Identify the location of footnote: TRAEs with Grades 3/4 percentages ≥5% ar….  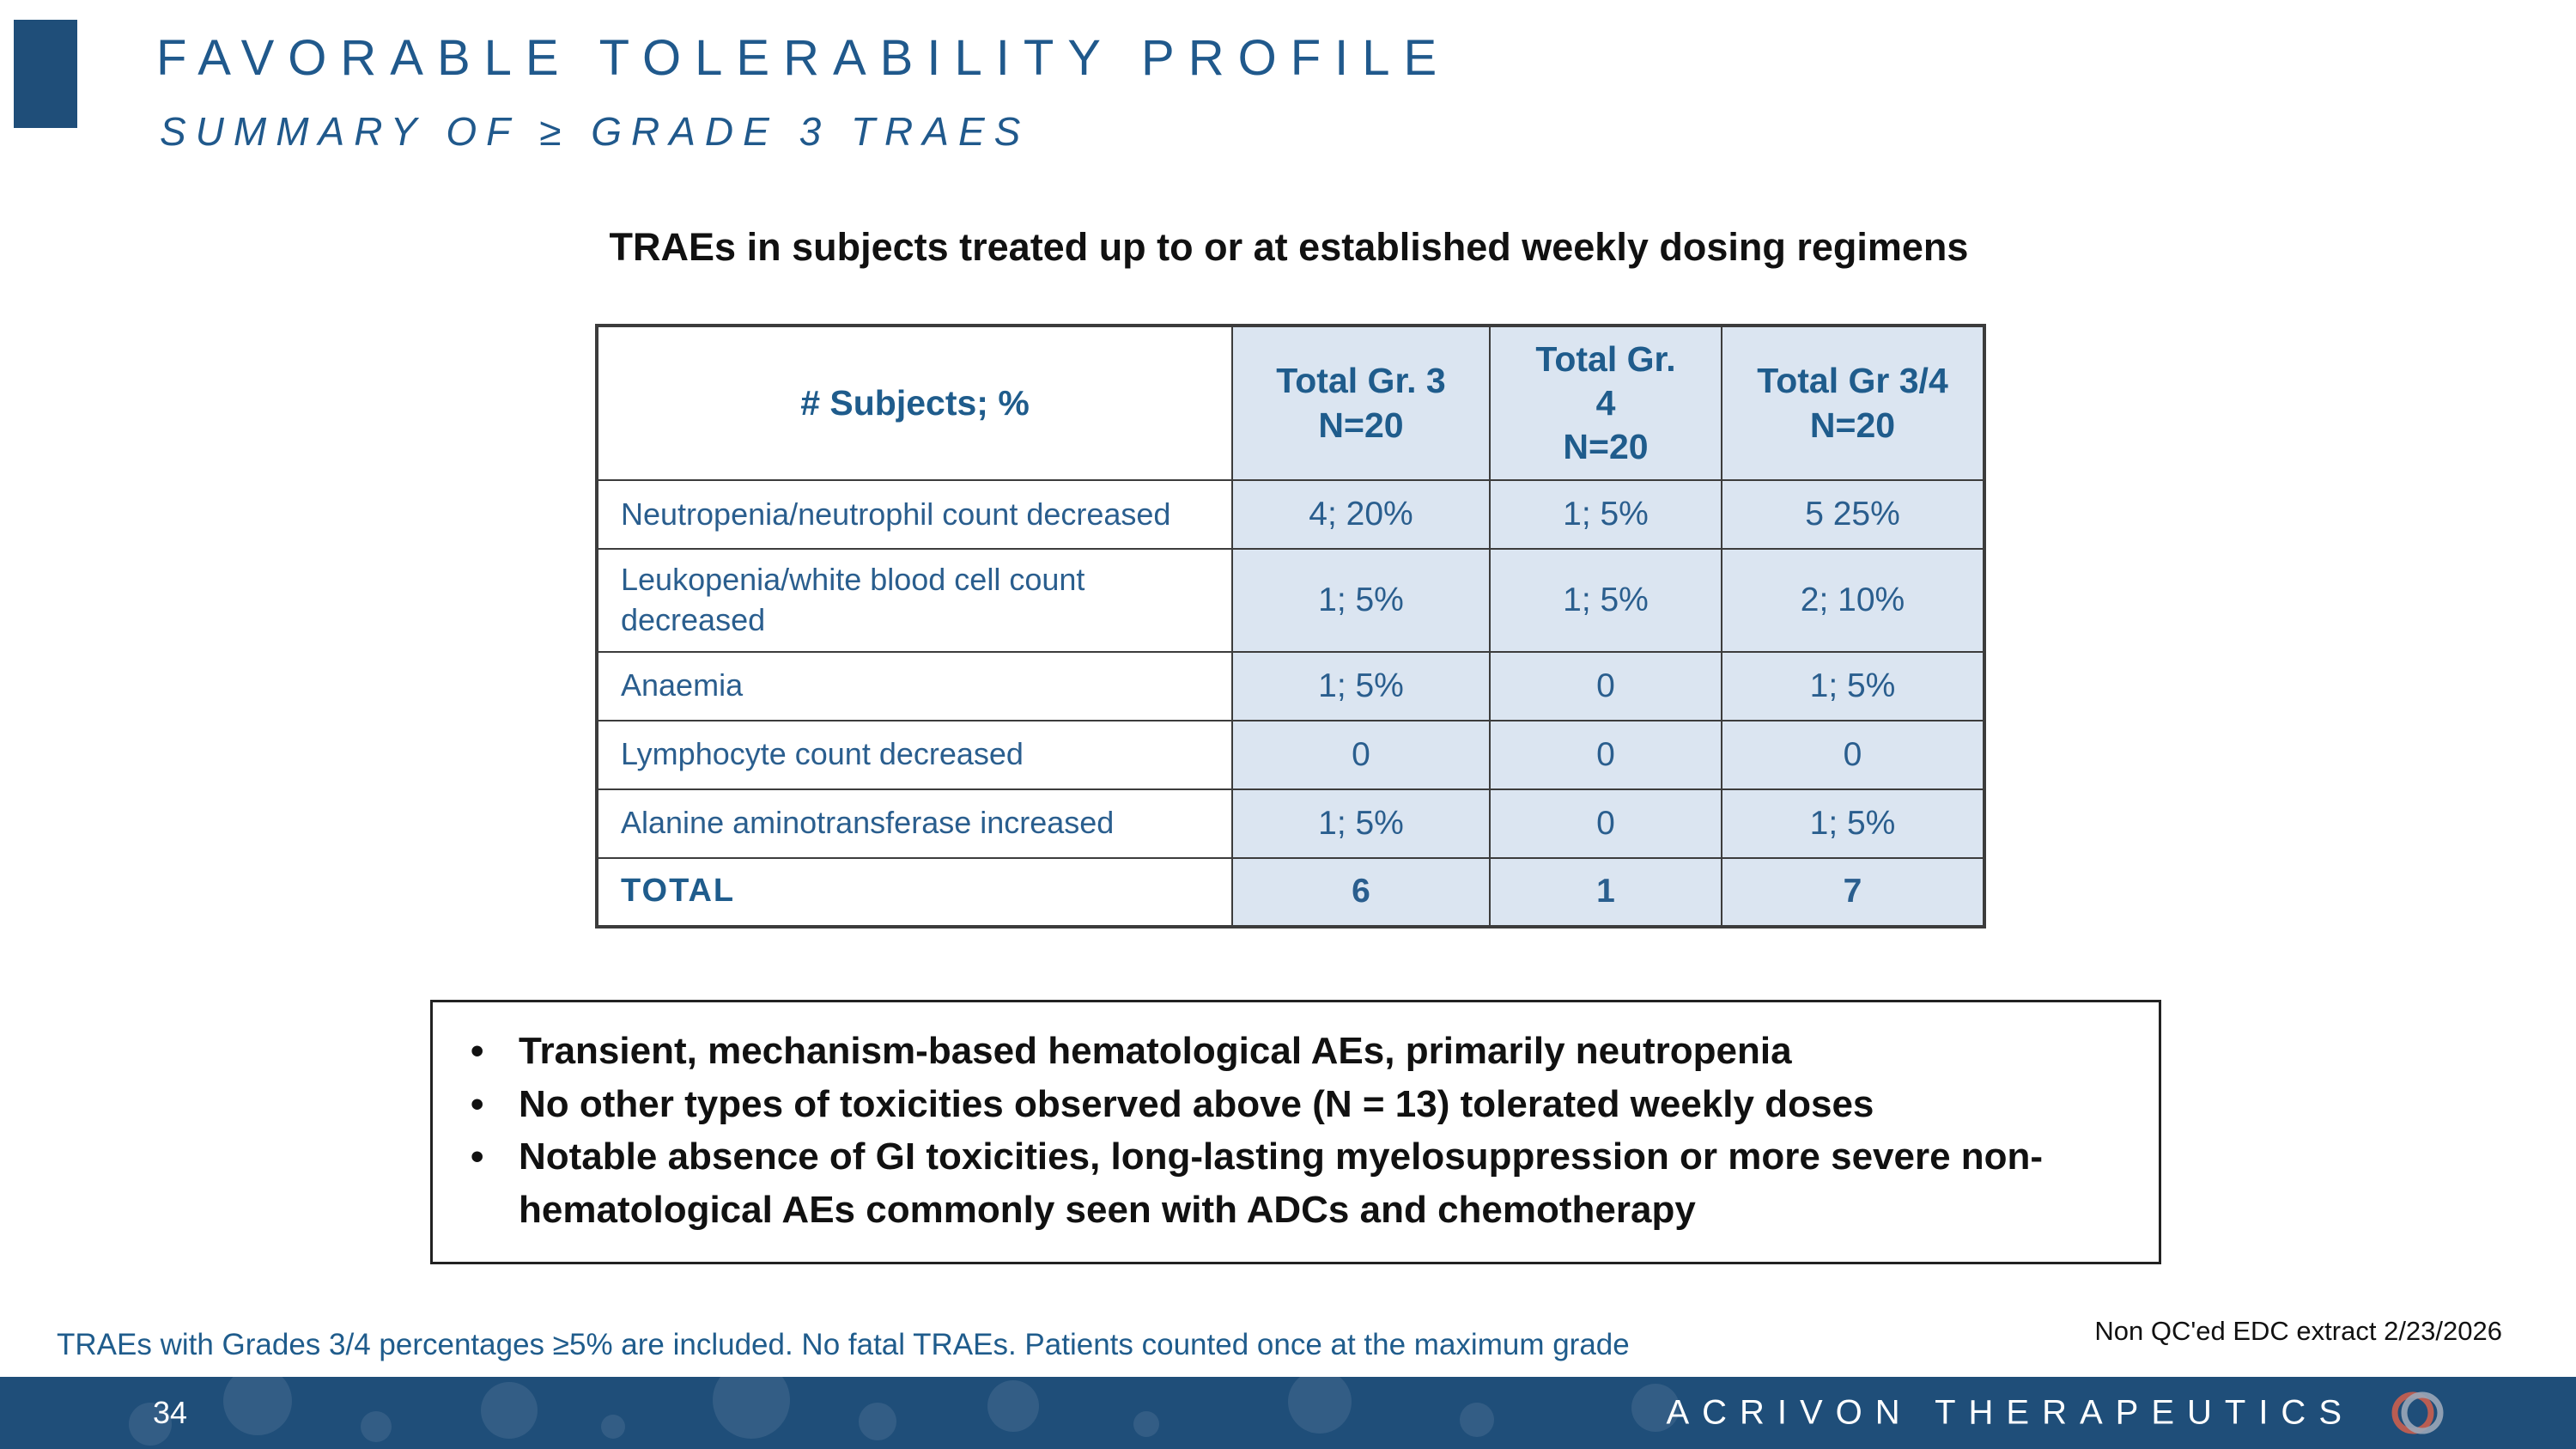
(843, 1344).